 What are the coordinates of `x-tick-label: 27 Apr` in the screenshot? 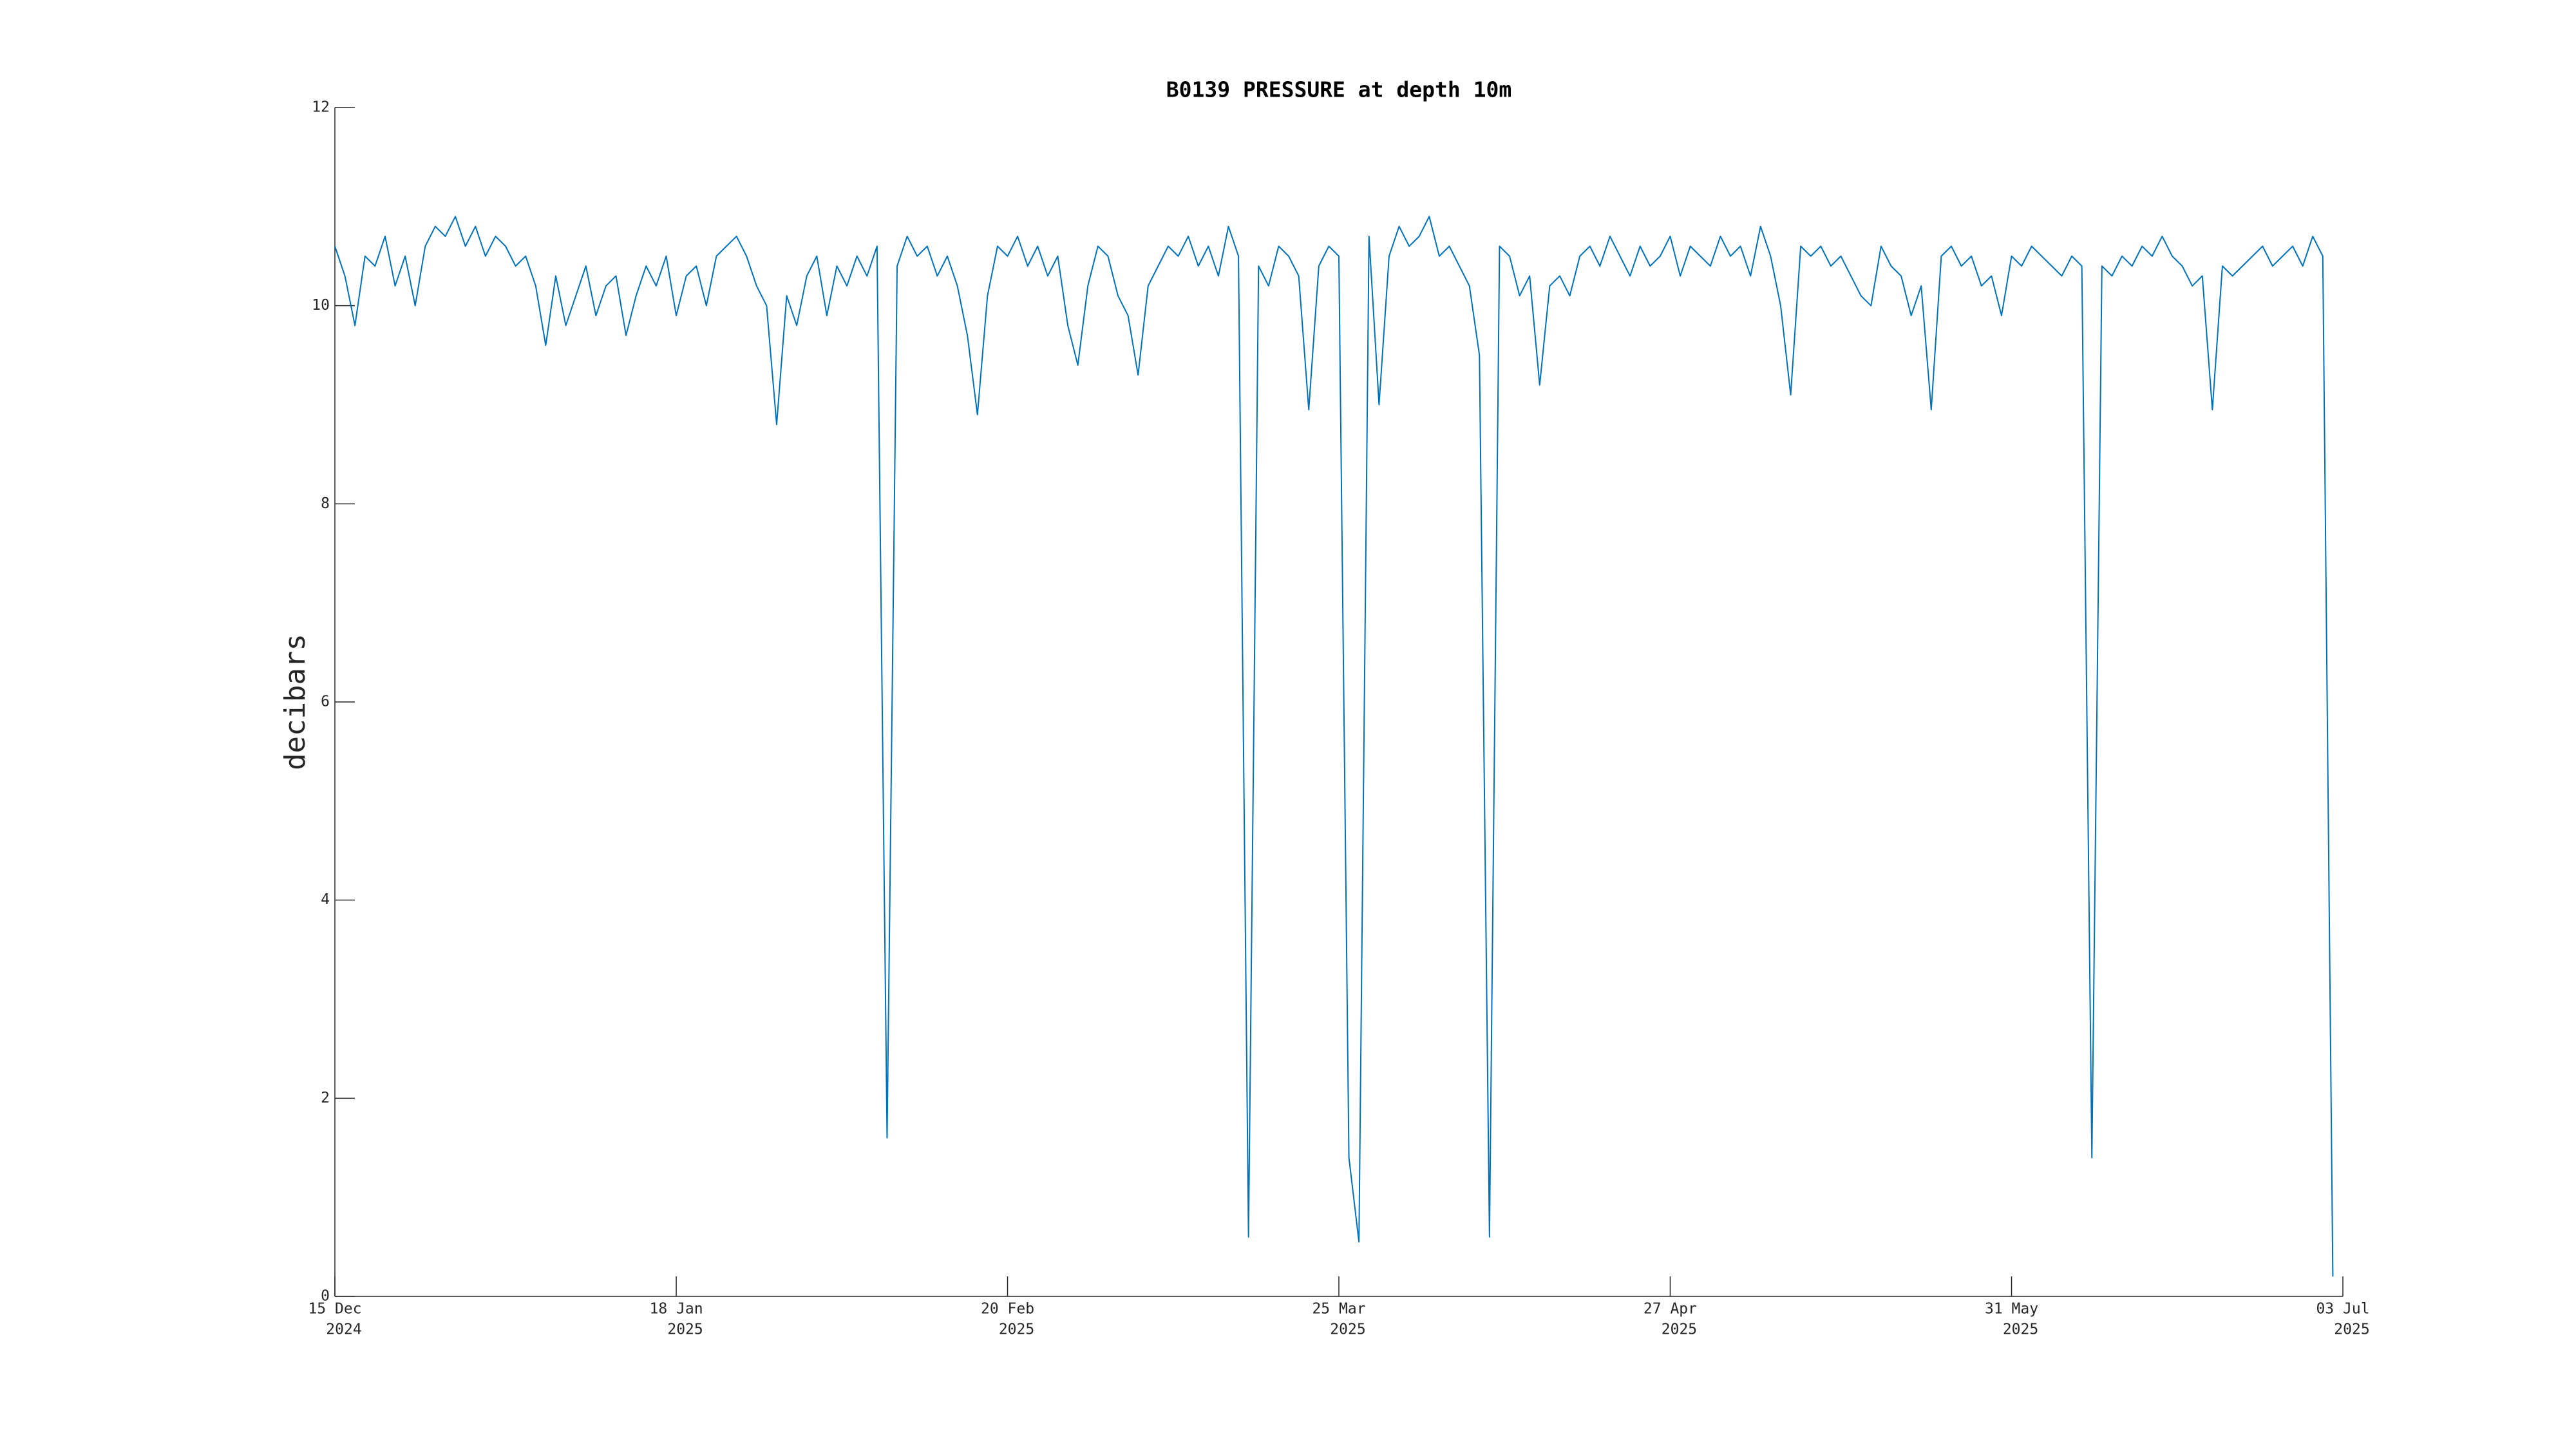 It's located at (1670, 1309).